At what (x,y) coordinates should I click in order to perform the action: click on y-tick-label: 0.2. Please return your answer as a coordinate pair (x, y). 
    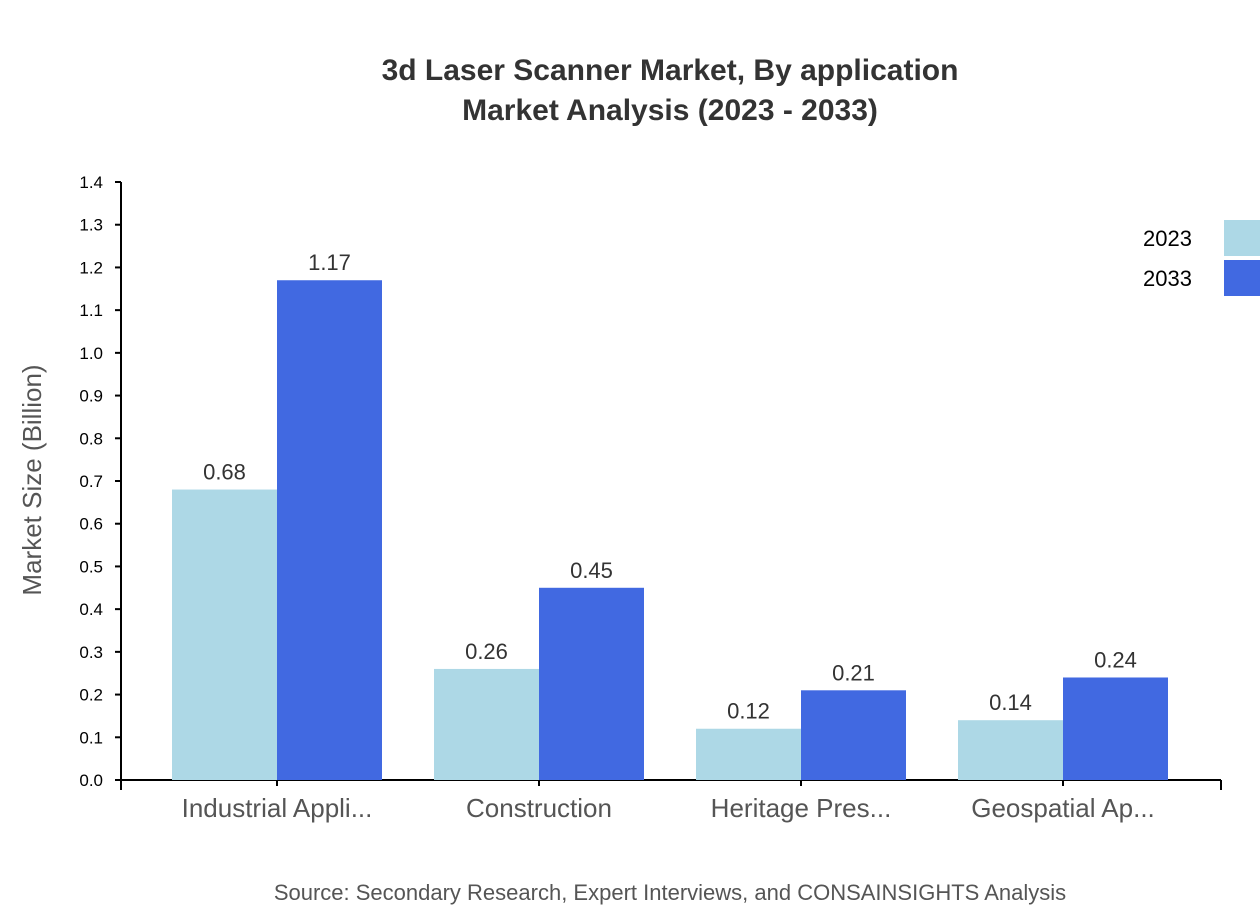
    Looking at the image, I should click on (91, 695).